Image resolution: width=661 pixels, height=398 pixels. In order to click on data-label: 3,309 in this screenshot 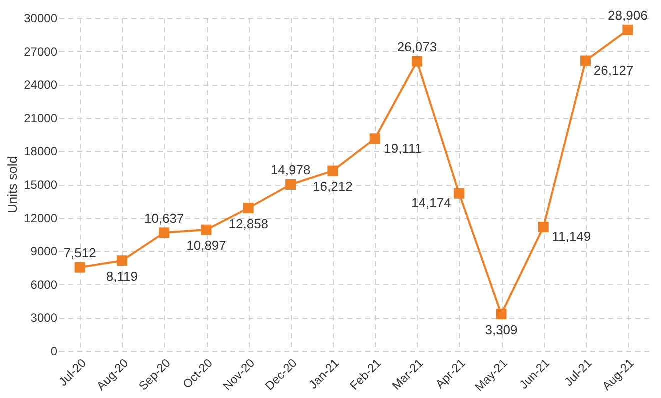, I will do `click(501, 330)`.